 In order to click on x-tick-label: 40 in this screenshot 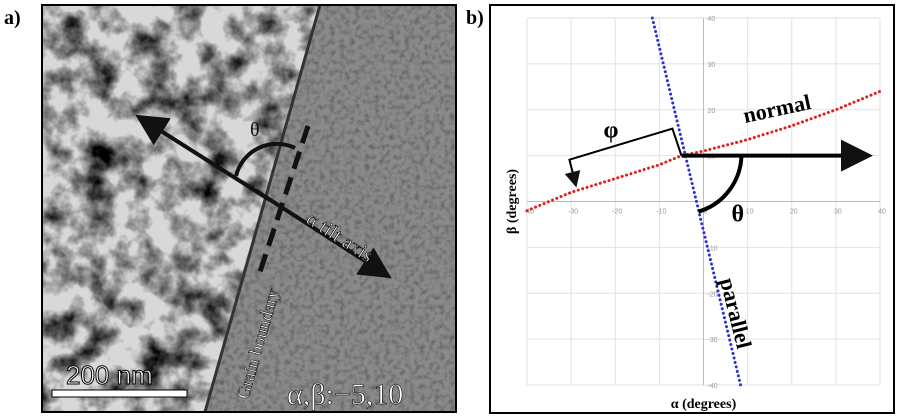, I will do `click(882, 212)`.